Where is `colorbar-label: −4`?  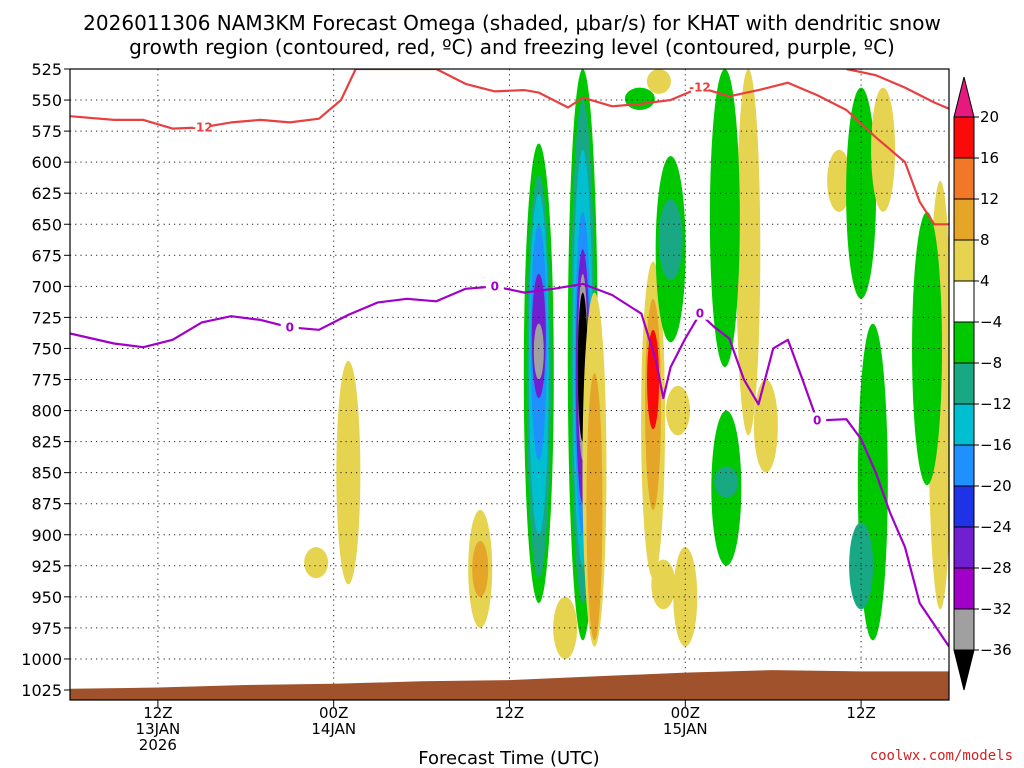 colorbar-label: −4 is located at coordinates (991, 322).